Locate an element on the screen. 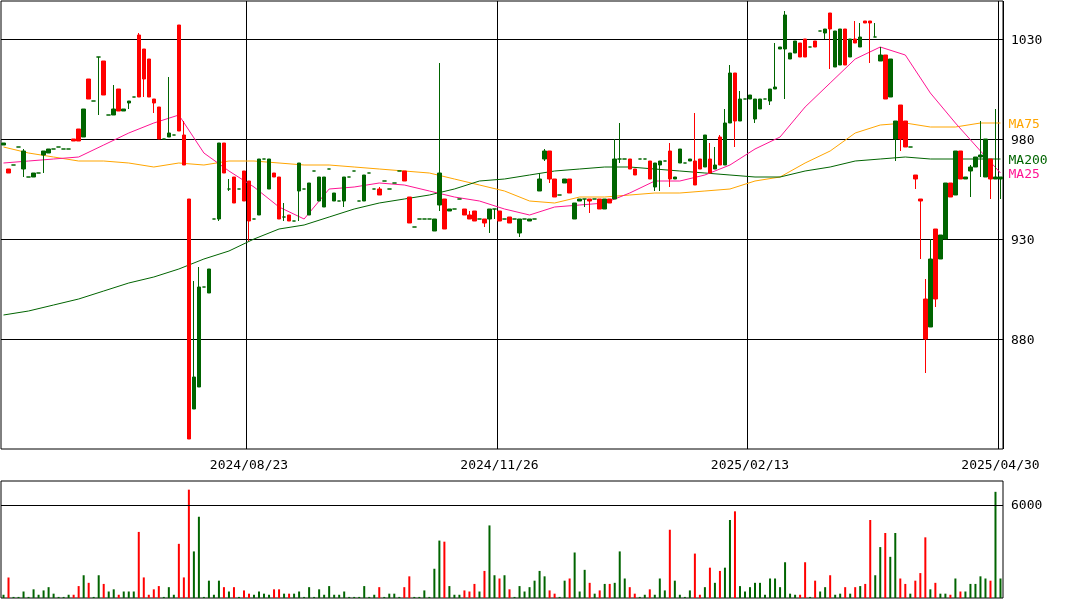  line-series is located at coordinates (502, 163).